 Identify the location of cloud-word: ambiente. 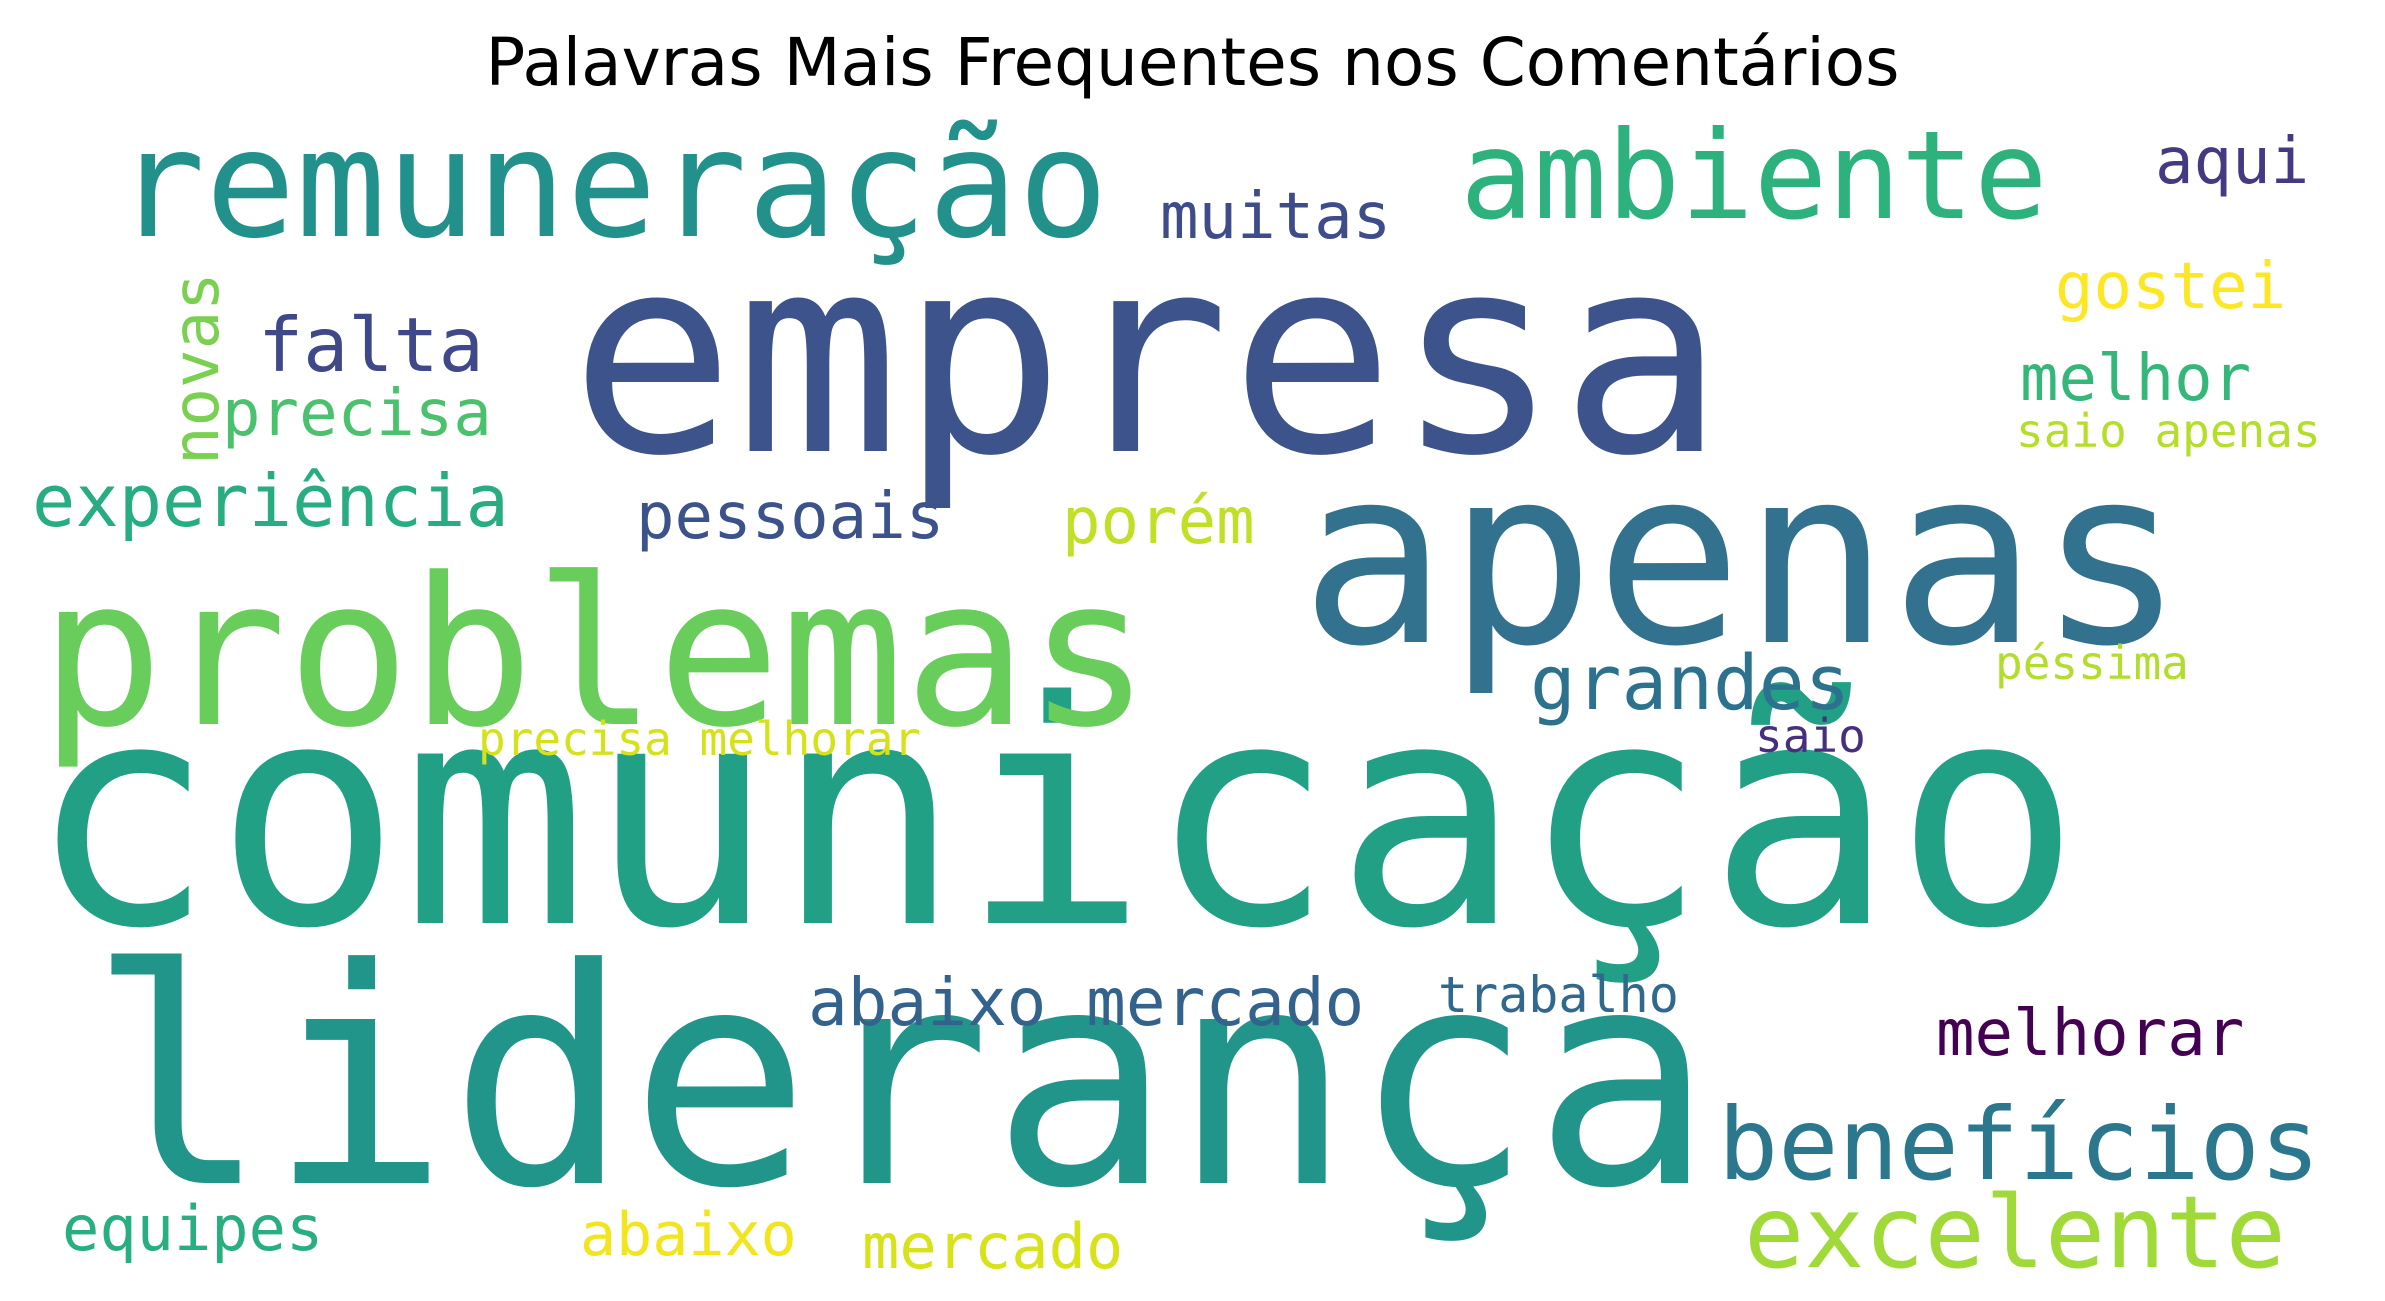
(1754, 176).